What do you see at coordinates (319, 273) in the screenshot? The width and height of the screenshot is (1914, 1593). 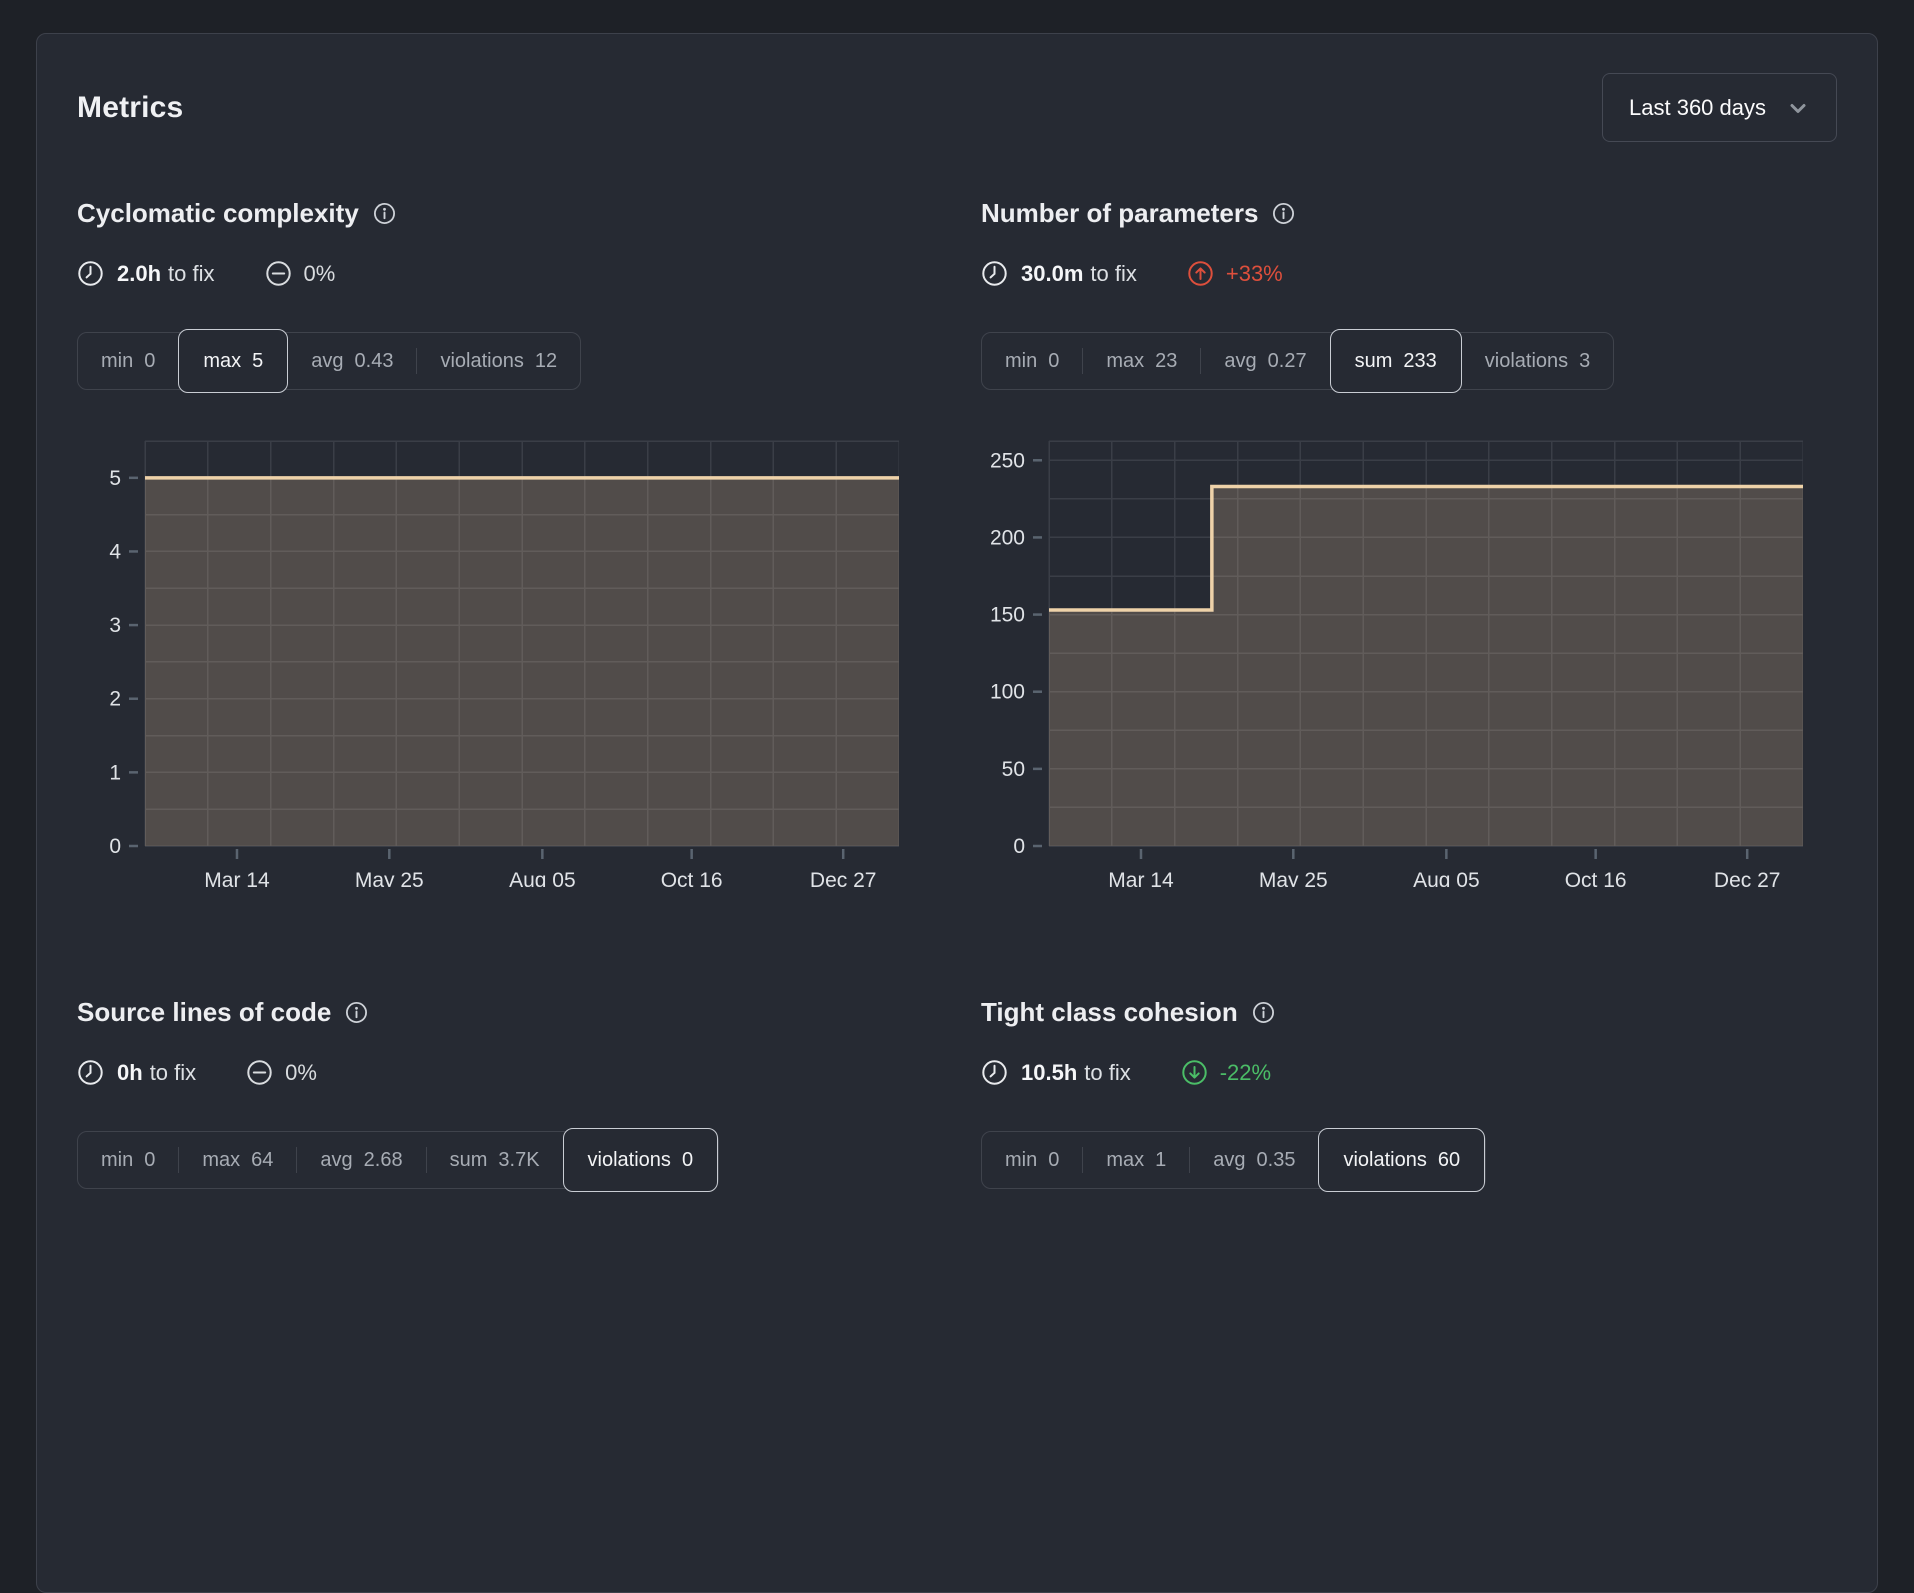 I see `trend-label: 0%` at bounding box center [319, 273].